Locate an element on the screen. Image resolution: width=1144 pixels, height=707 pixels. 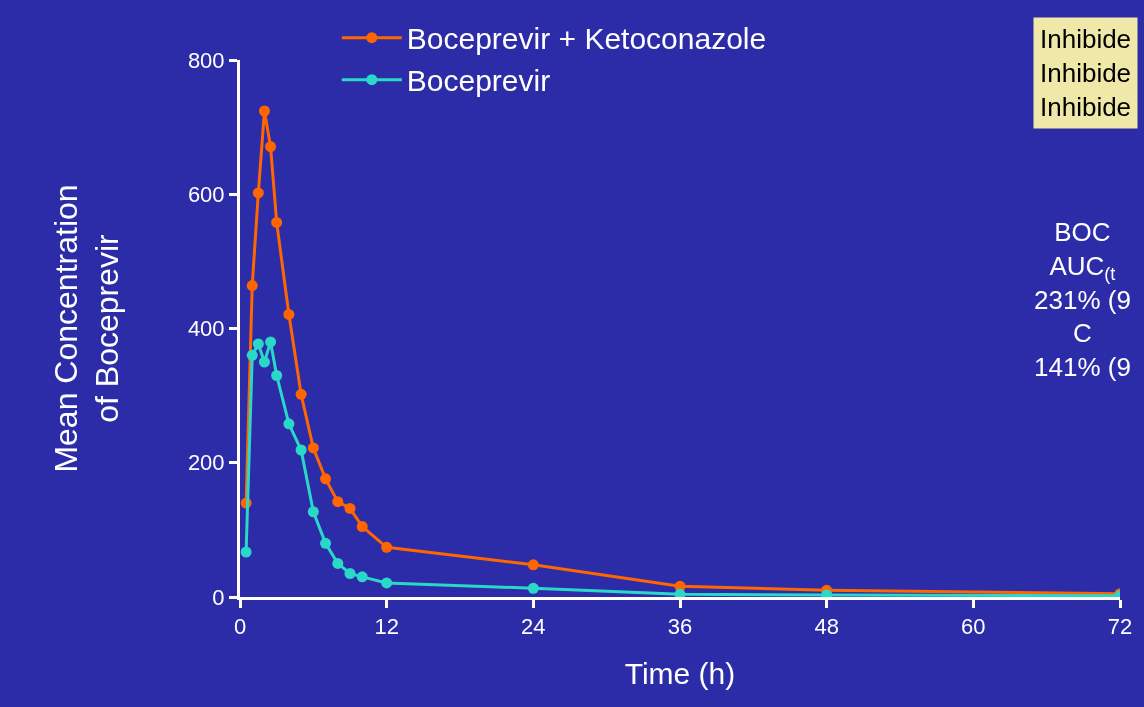
x-axis-title: Time (h) is located at coordinates (680, 673).